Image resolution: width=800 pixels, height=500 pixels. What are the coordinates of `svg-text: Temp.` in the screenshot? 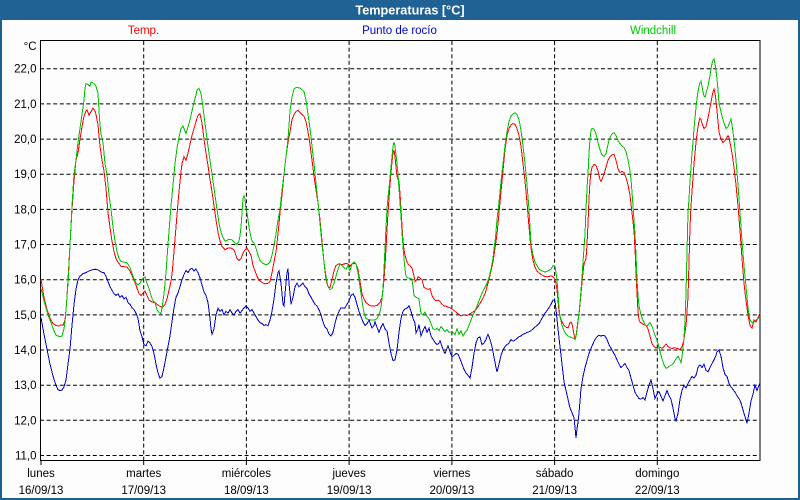 It's located at (143, 31).